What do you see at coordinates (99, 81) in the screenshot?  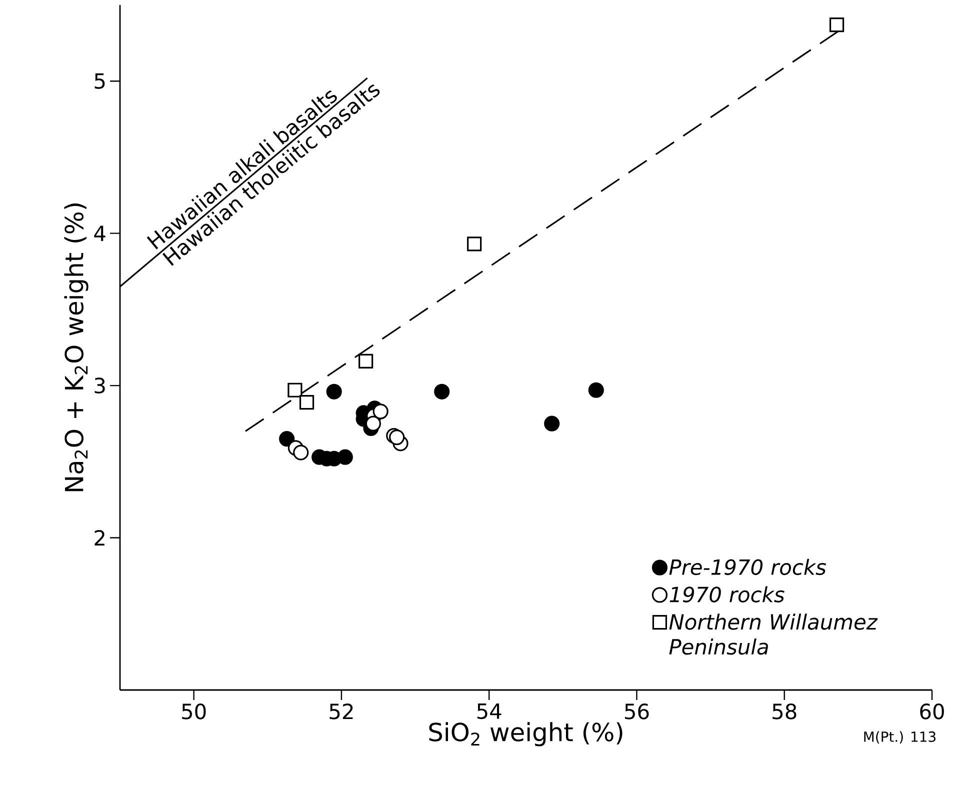 I see `y-tick-label: 5` at bounding box center [99, 81].